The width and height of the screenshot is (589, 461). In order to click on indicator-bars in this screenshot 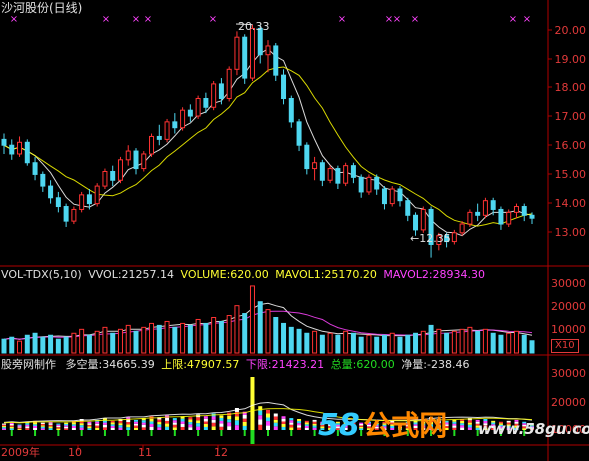, I will do `click(268, 410)`.